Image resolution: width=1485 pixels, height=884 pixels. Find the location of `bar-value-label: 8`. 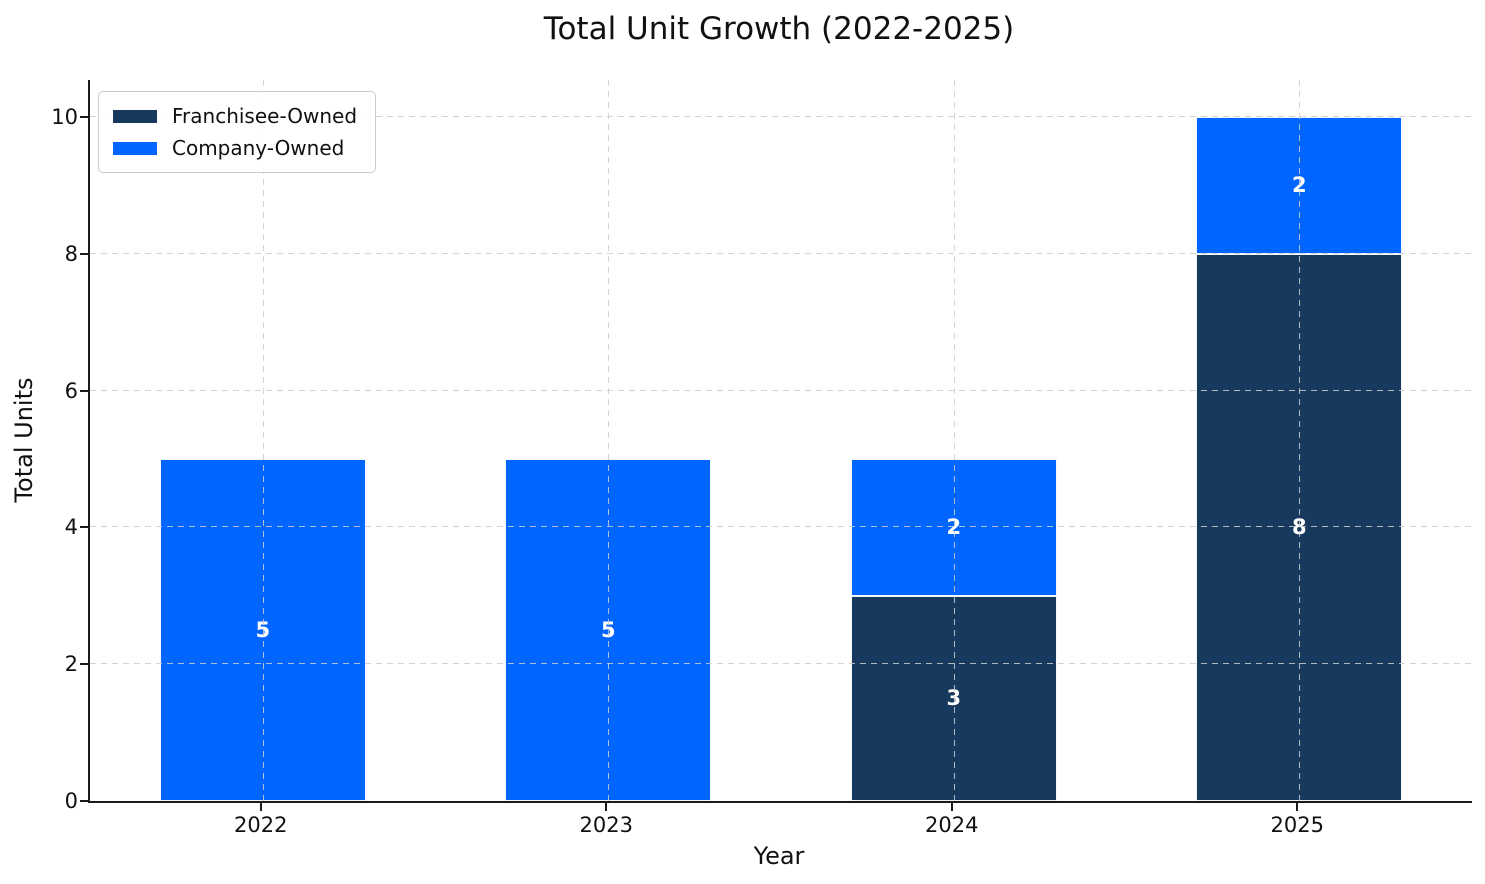

bar-value-label: 8 is located at coordinates (1299, 527).